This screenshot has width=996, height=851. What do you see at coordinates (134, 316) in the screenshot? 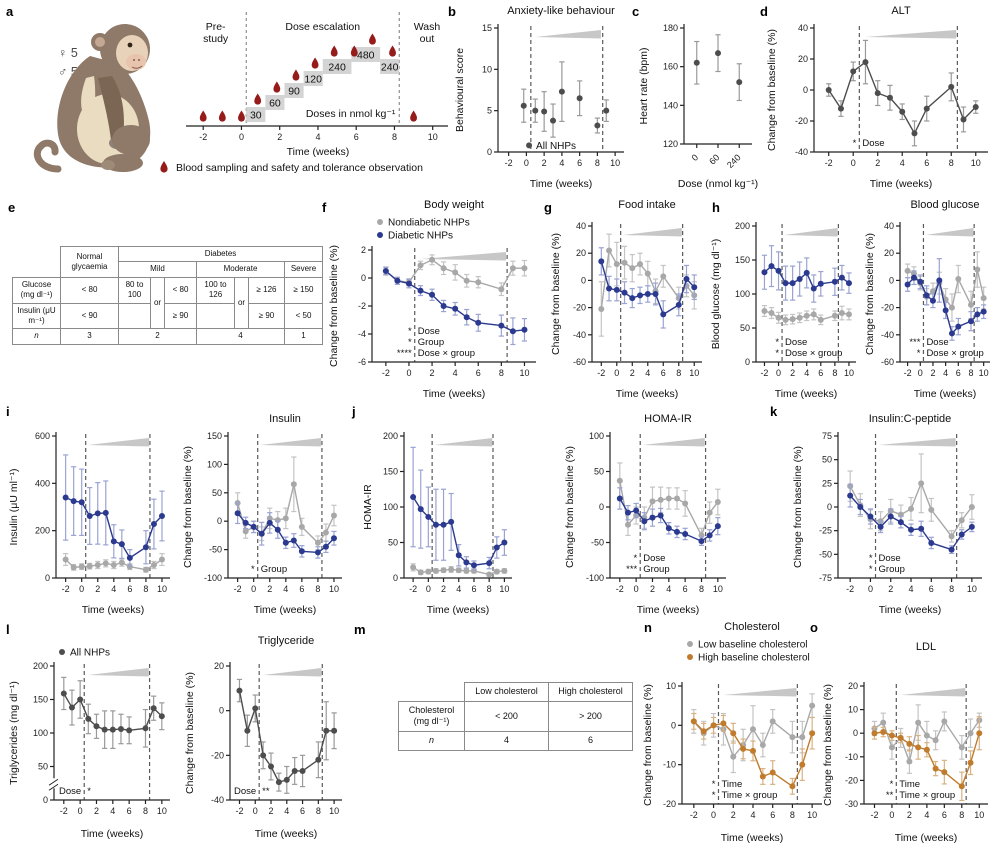
I see `cell-insulin-mild-a` at bounding box center [134, 316].